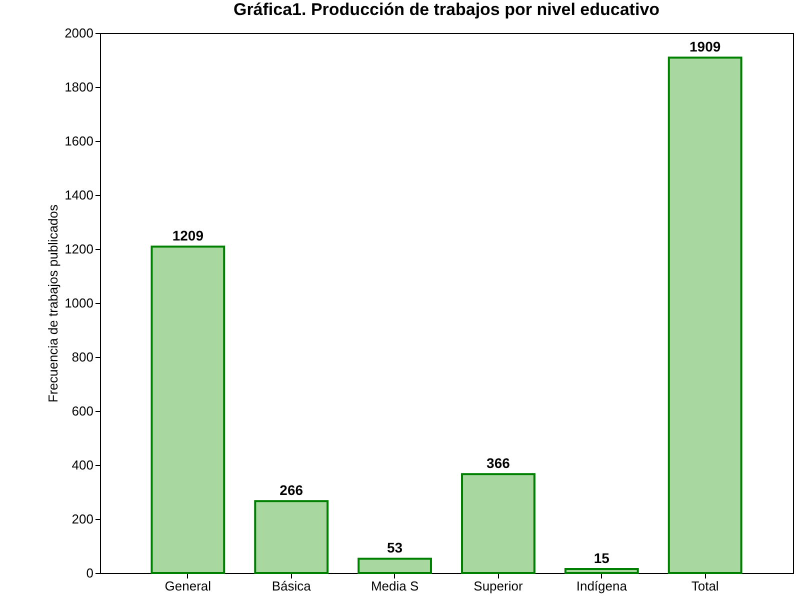 This screenshot has height=612, width=804. Describe the element at coordinates (499, 586) in the screenshot. I see `x-tick-label: Superior` at that location.